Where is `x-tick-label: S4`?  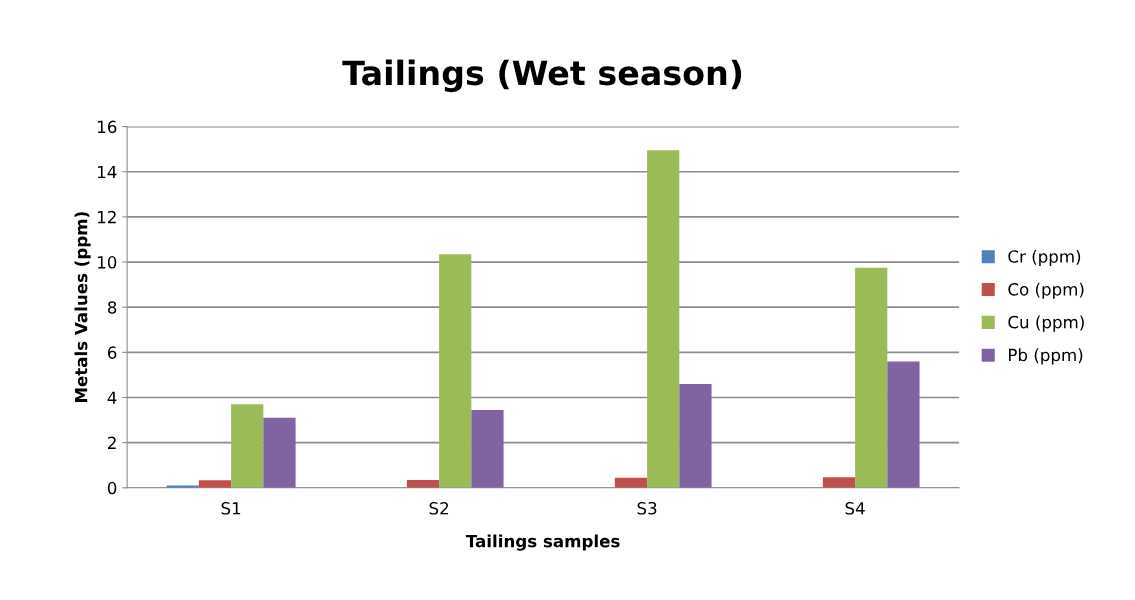
x-tick-label: S4 is located at coordinates (855, 508).